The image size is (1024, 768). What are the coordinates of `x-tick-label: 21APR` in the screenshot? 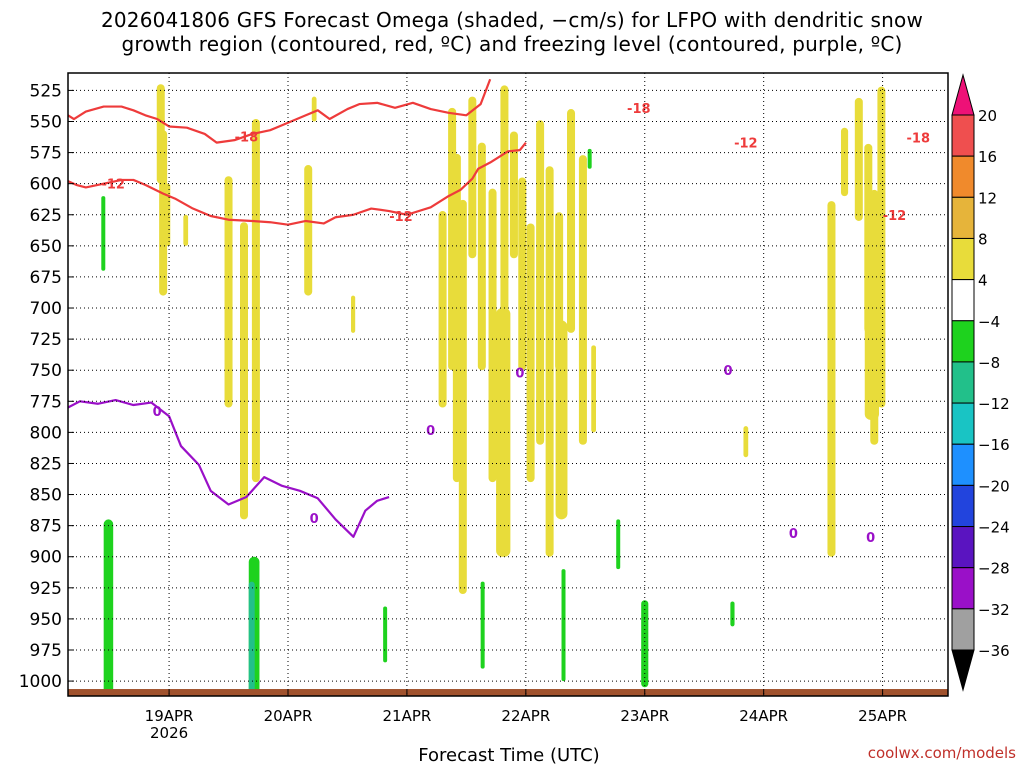 It's located at (407, 716).